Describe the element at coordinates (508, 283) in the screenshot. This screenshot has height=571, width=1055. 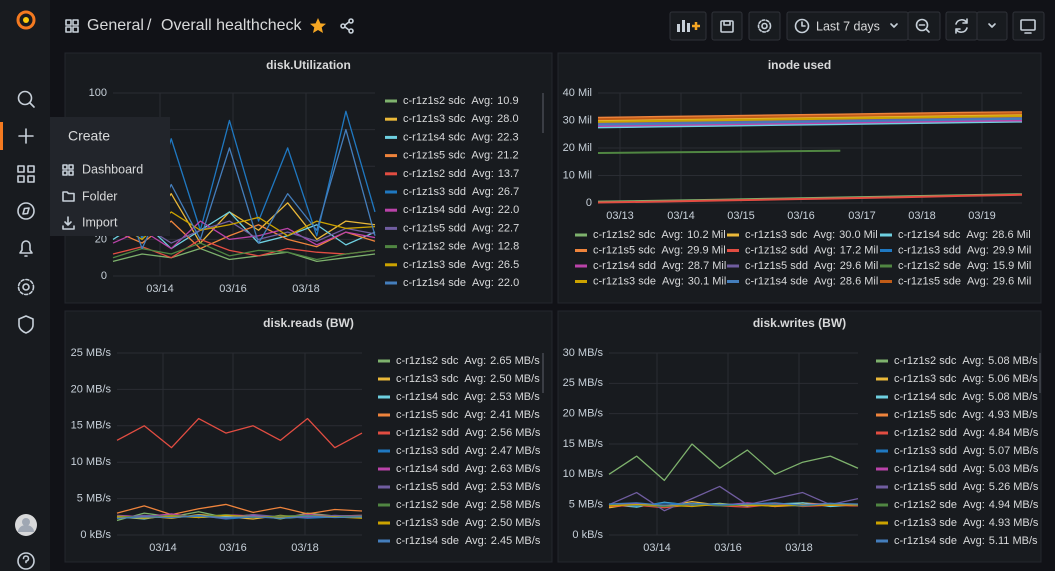
I see `legend-avg-value: 22.0` at that location.